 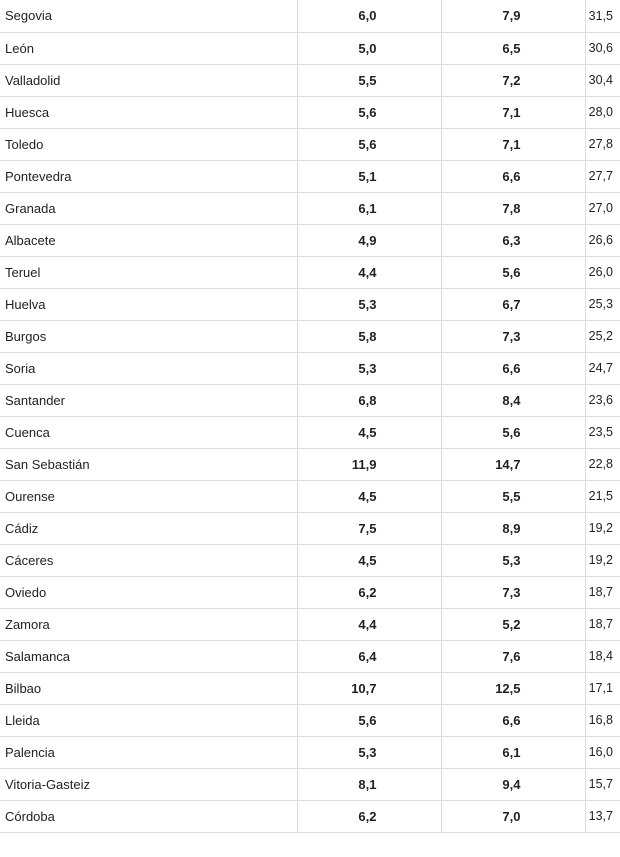 What do you see at coordinates (148, 432) in the screenshot?
I see `city-name: Cuenca` at bounding box center [148, 432].